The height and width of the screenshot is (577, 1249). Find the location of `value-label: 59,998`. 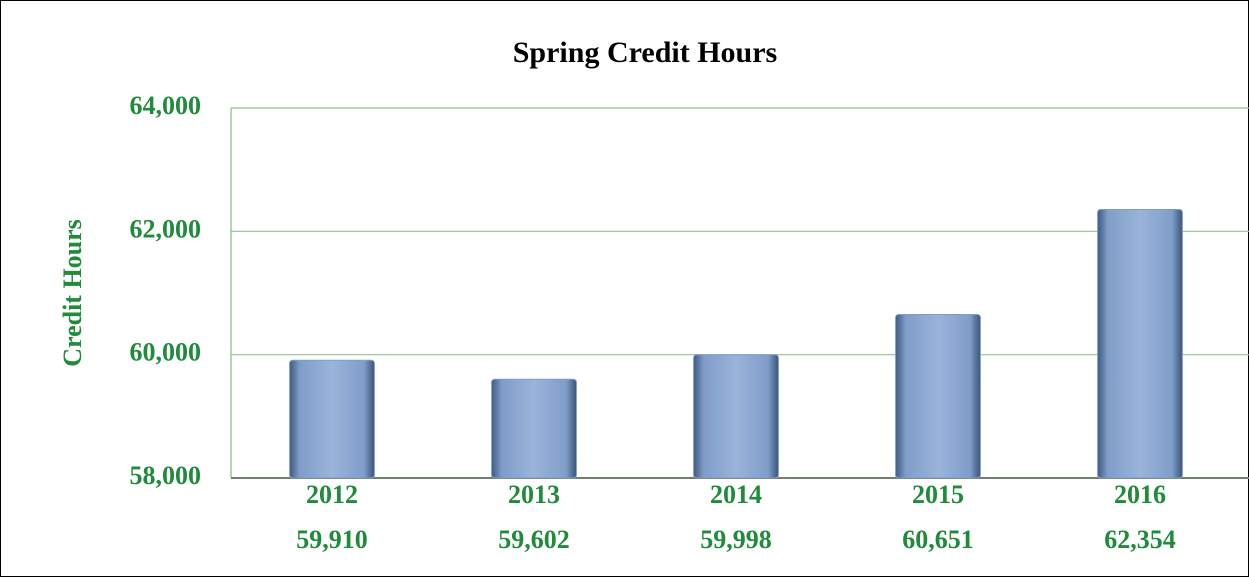

value-label: 59,998 is located at coordinates (736, 539).